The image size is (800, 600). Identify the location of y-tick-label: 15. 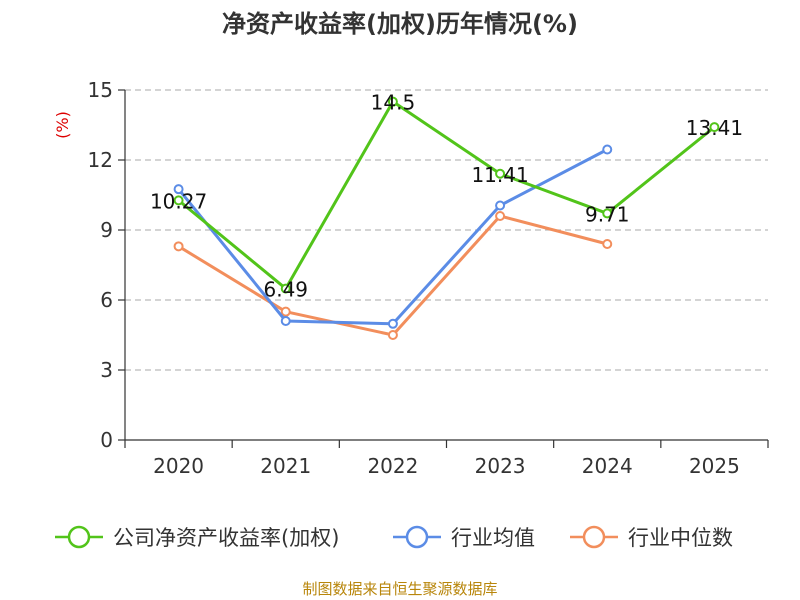
(100, 90).